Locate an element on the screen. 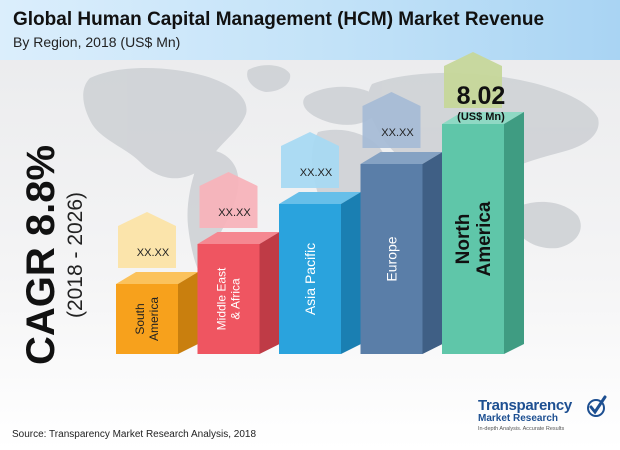 This screenshot has width=620, height=450. bar-group-2: XX.XX Middle East& Africa is located at coordinates (238, 263).